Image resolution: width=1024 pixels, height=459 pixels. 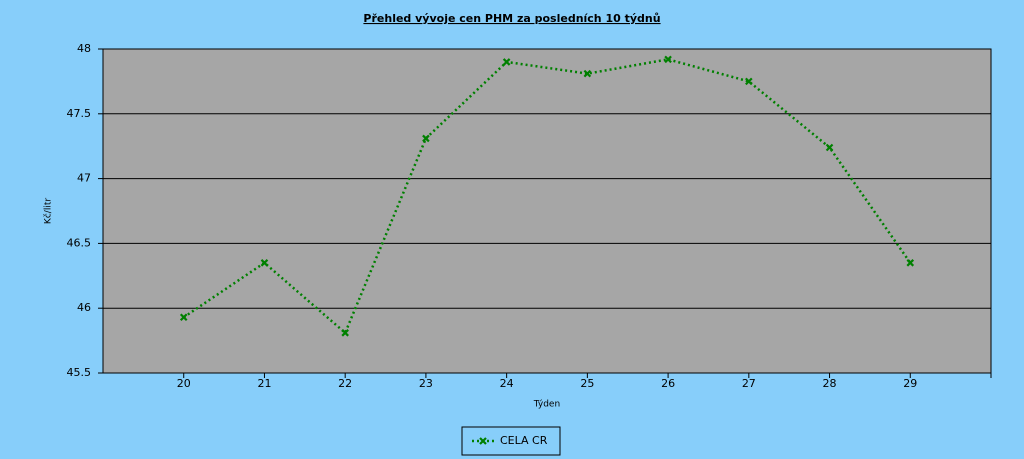 I want to click on y-tick-label: 45.5, so click(x=79, y=372).